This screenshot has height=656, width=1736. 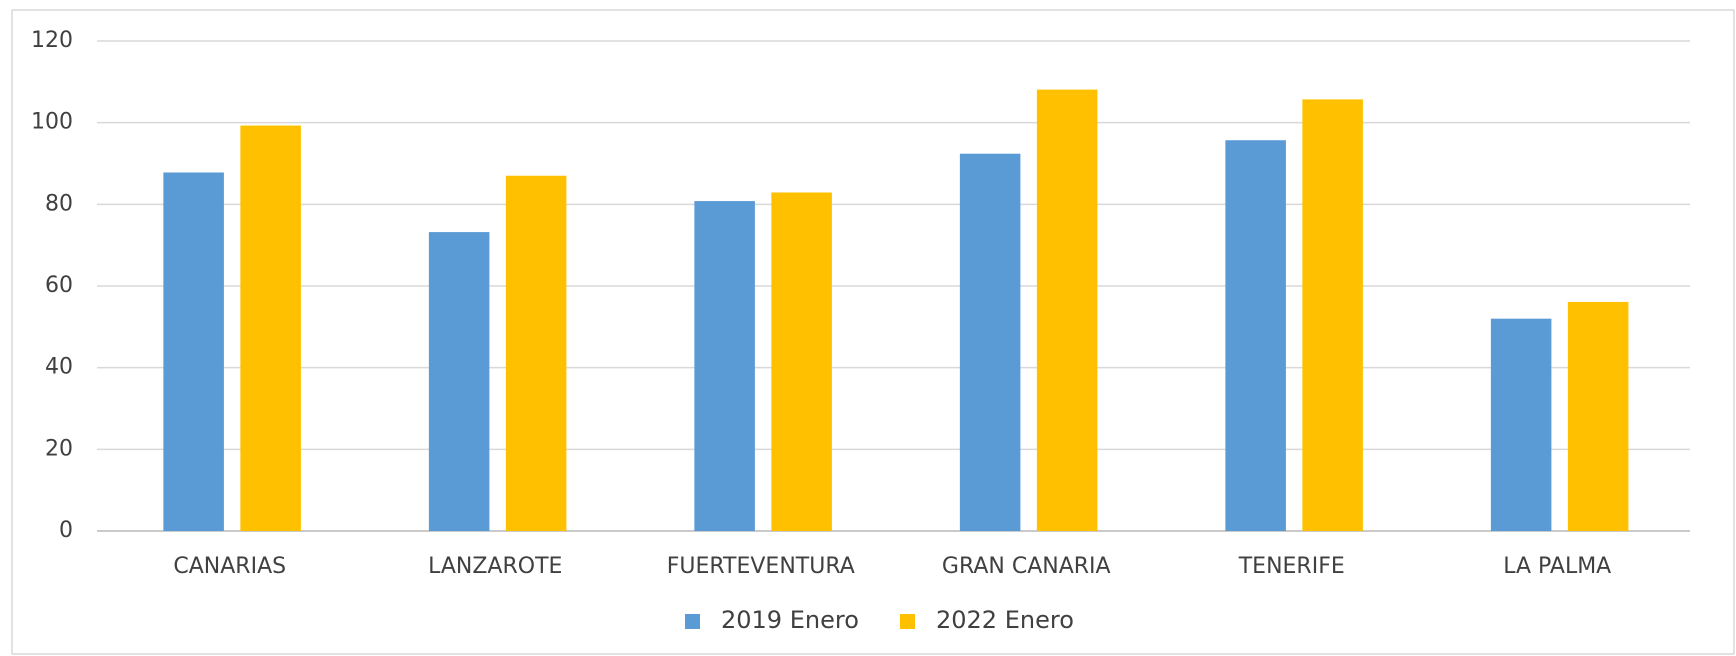 I want to click on y-tick-label: 0, so click(x=66, y=530).